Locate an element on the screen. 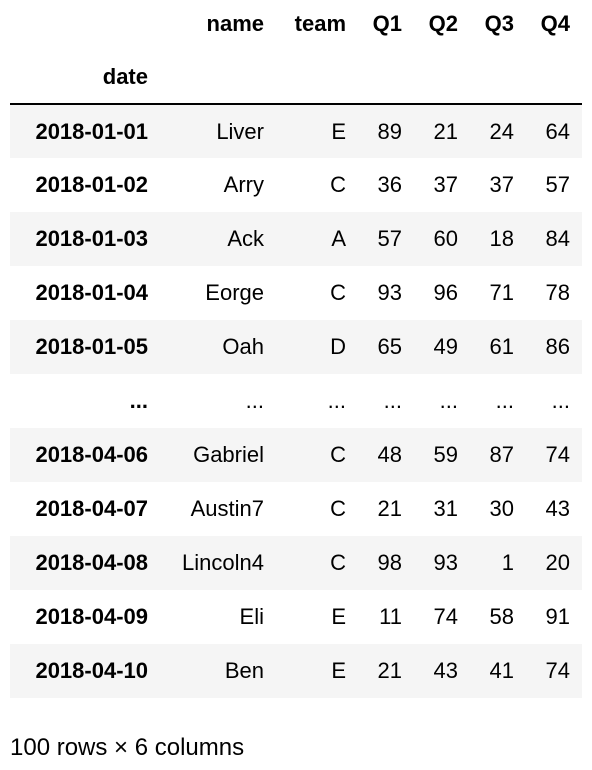 This screenshot has height=770, width=592. cell-q4: 86 is located at coordinates (557, 346).